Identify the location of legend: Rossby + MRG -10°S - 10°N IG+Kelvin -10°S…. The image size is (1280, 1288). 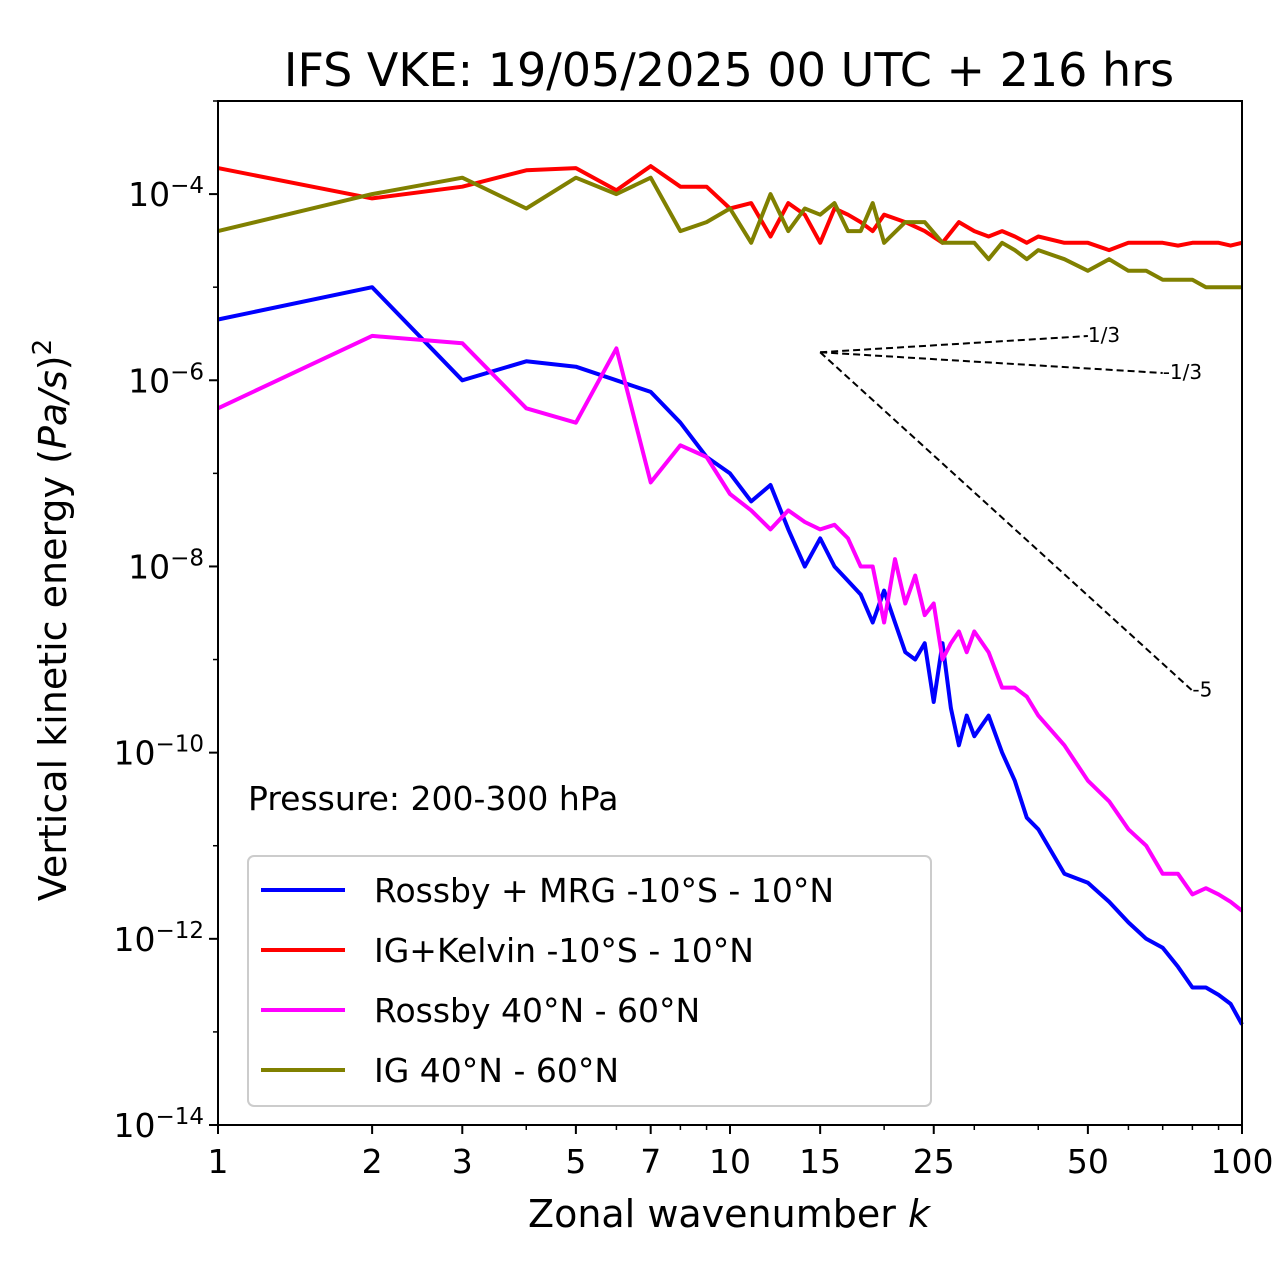
(589, 981).